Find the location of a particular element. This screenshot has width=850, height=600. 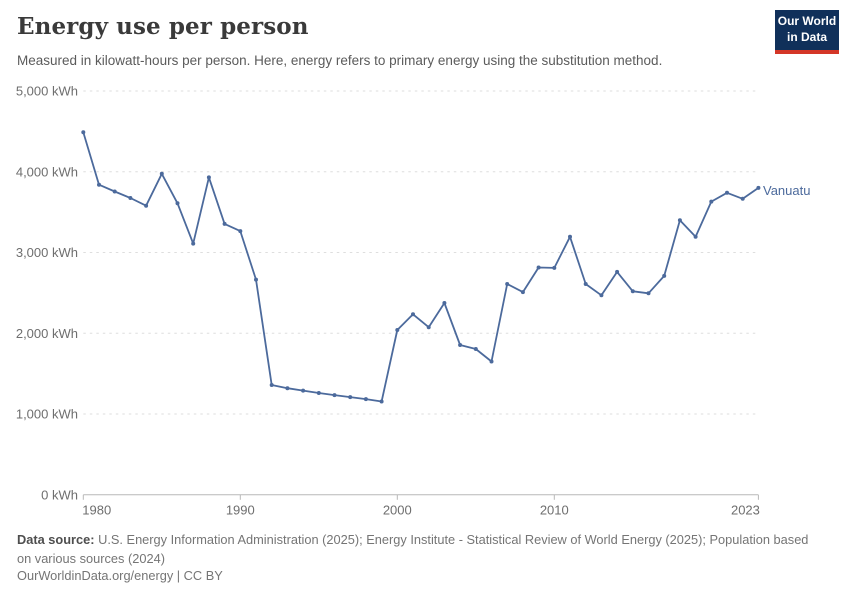

owid-logo-line2: in Data is located at coordinates (806, 37).